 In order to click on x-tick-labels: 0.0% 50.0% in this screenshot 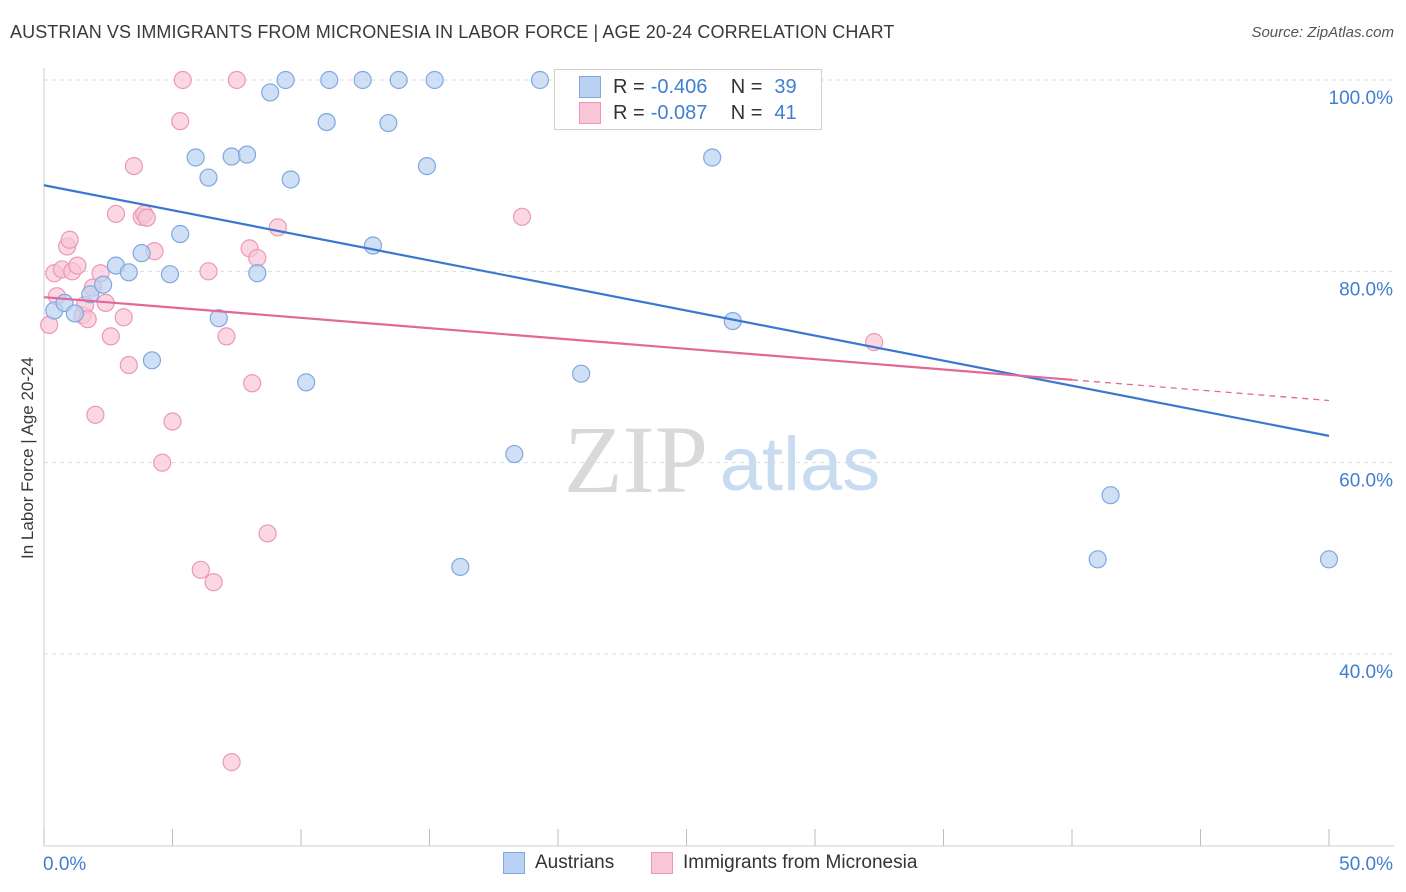, I will do `click(718, 864)`.